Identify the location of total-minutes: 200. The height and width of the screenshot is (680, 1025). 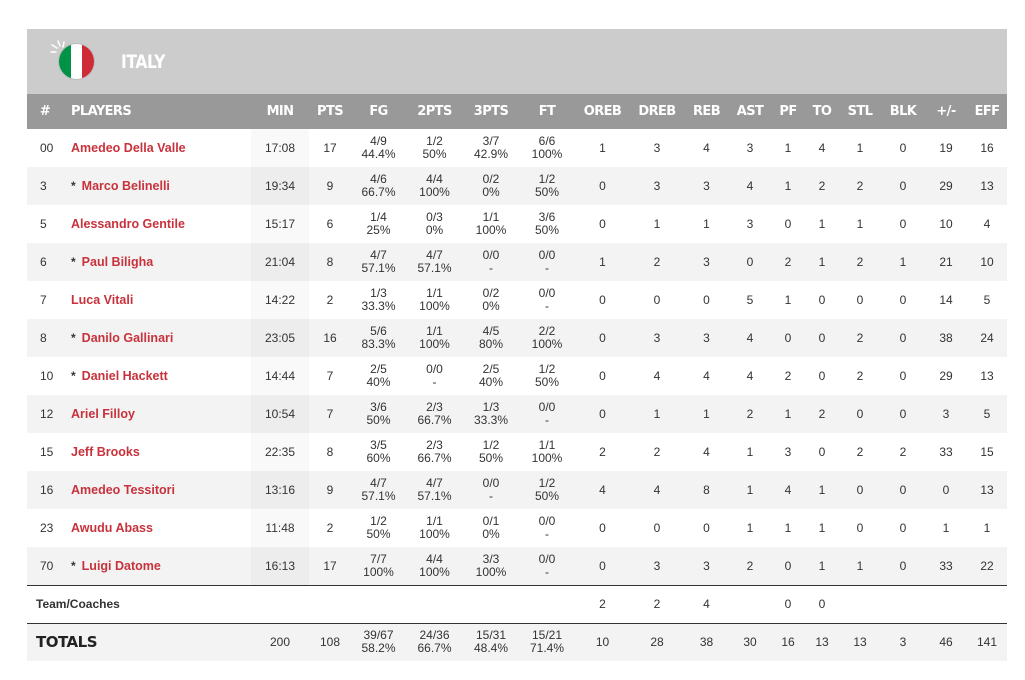
(280, 641).